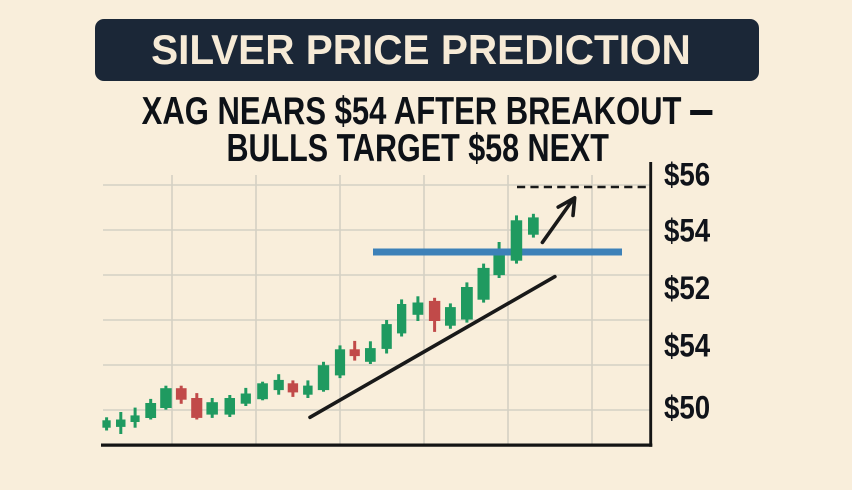 Image resolution: width=852 pixels, height=490 pixels. What do you see at coordinates (687, 288) in the screenshot?
I see `svg-text: $52` at bounding box center [687, 288].